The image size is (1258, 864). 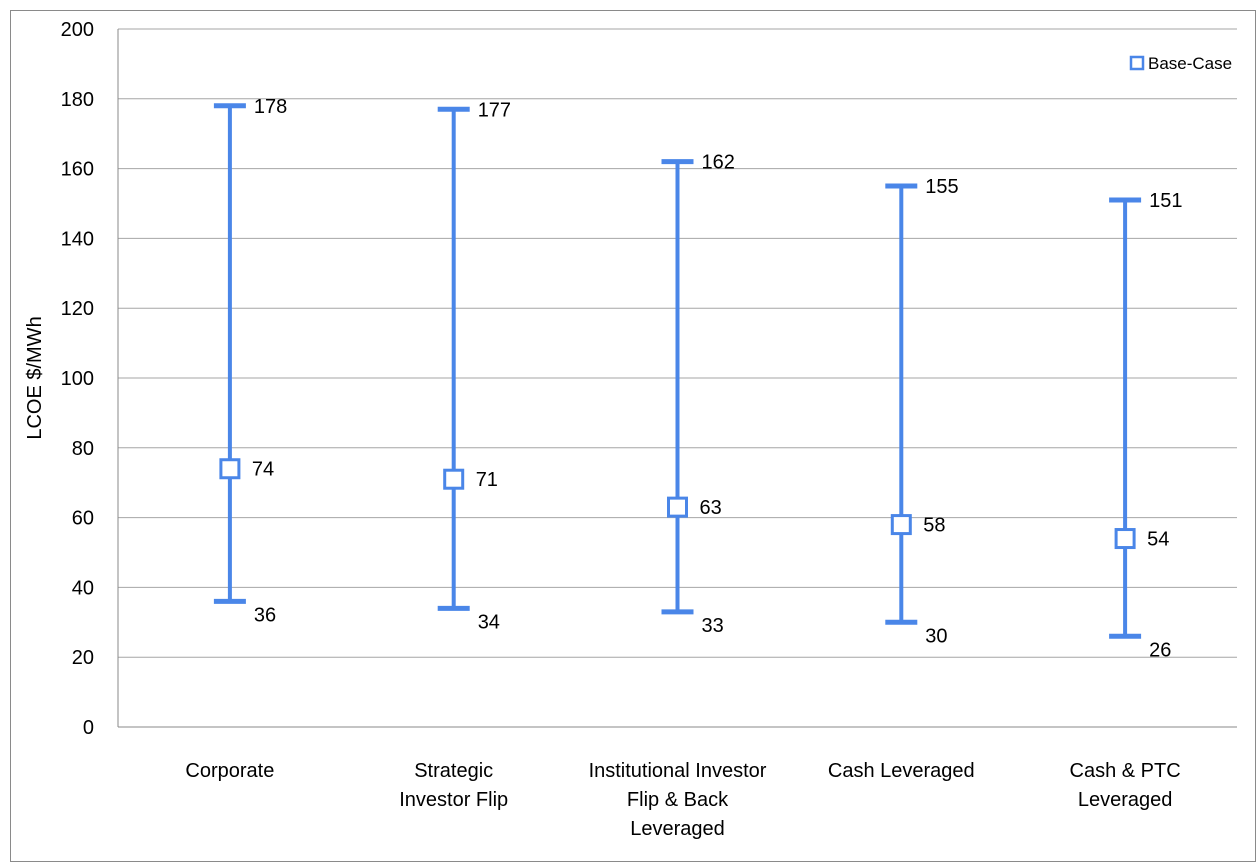 What do you see at coordinates (270, 107) in the screenshot?
I see `high-label-0: 178` at bounding box center [270, 107].